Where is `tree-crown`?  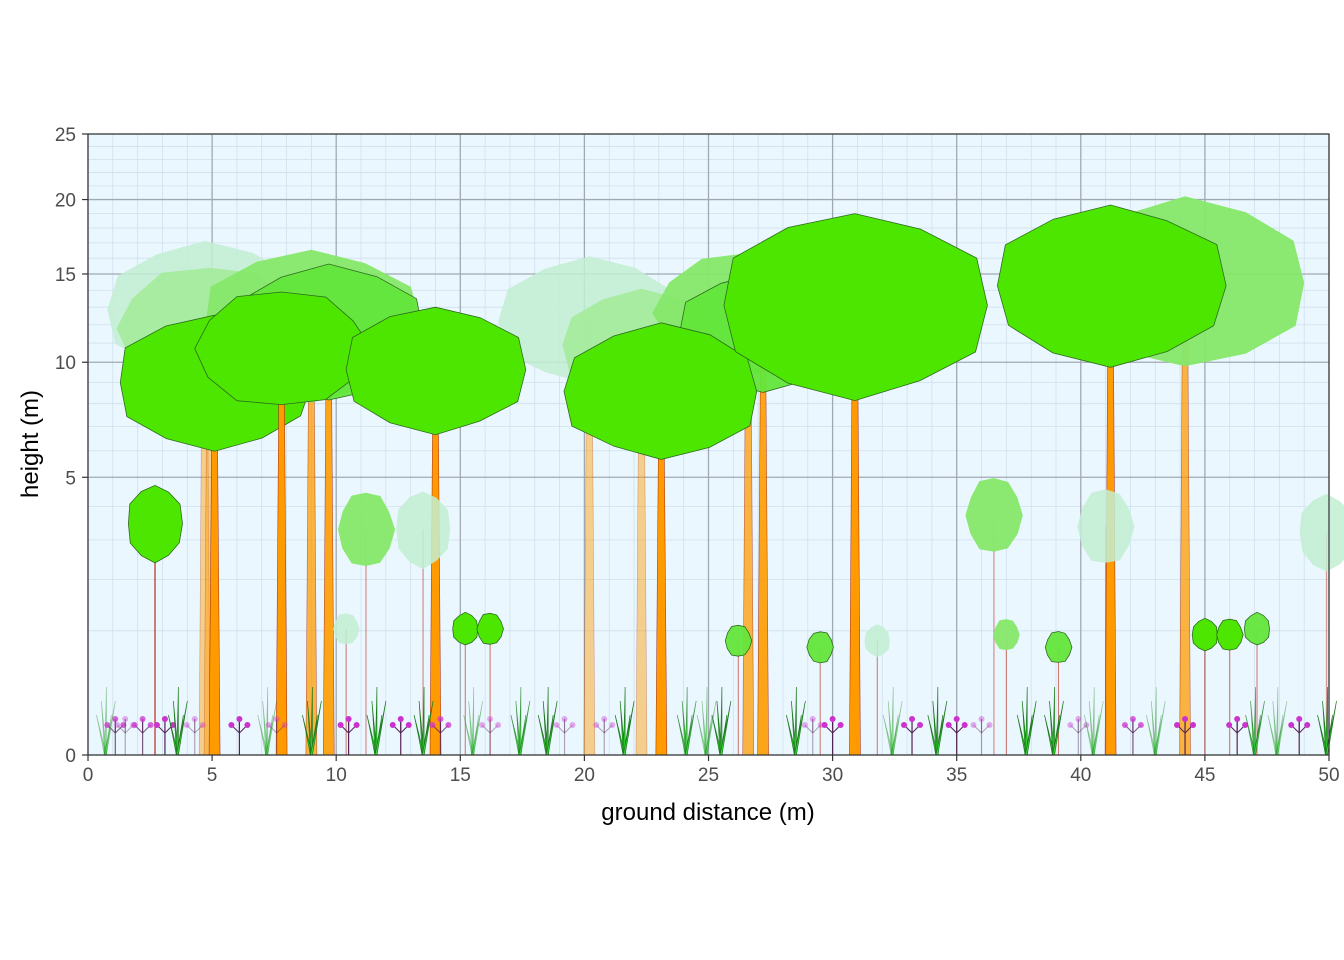
tree-crown is located at coordinates (1111, 286).